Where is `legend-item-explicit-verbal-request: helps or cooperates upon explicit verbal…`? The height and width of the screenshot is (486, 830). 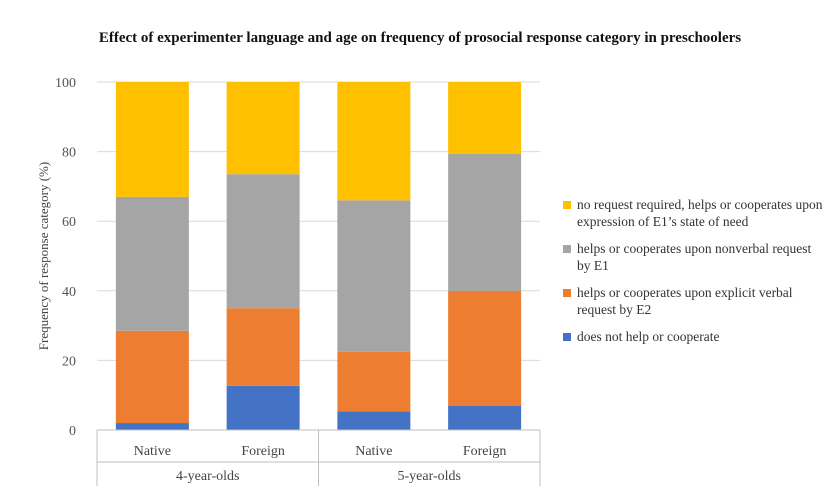
legend-item-explicit-verbal-request: helps or cooperates upon explicit verbal… is located at coordinates (694, 301).